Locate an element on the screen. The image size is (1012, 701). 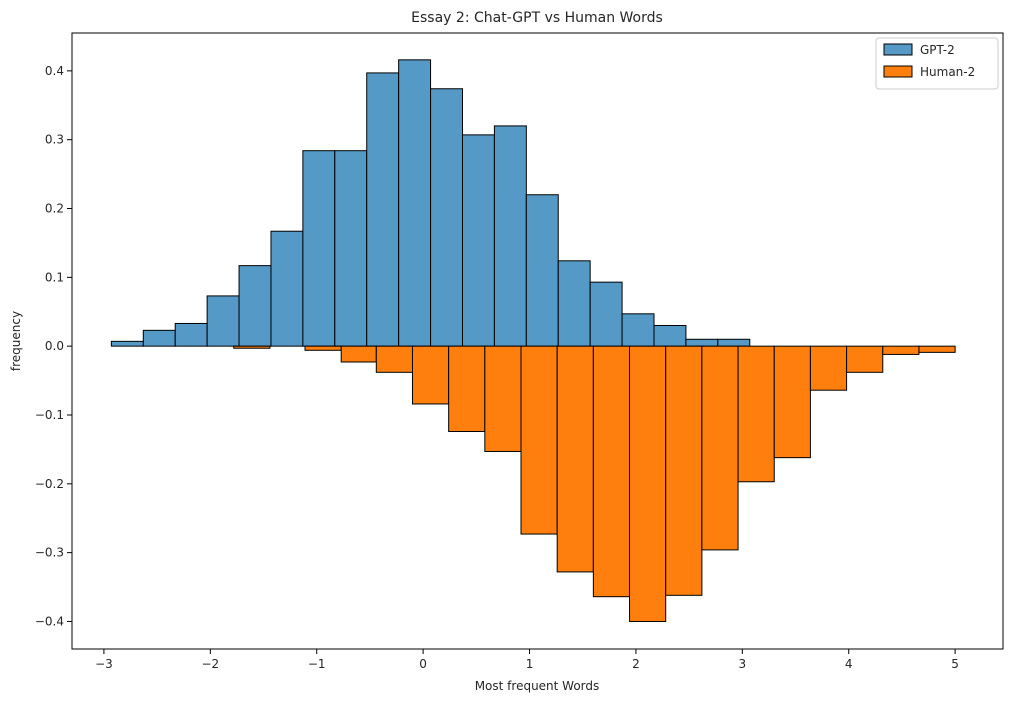
x-axis-label: Most frequent Words is located at coordinates (537, 686).